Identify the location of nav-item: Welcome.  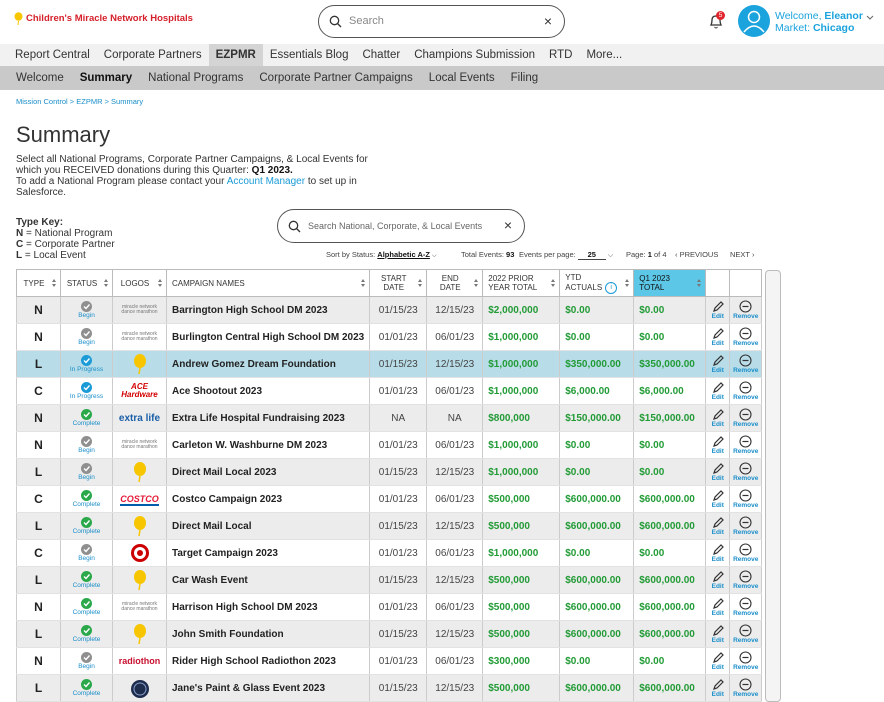
(40, 78).